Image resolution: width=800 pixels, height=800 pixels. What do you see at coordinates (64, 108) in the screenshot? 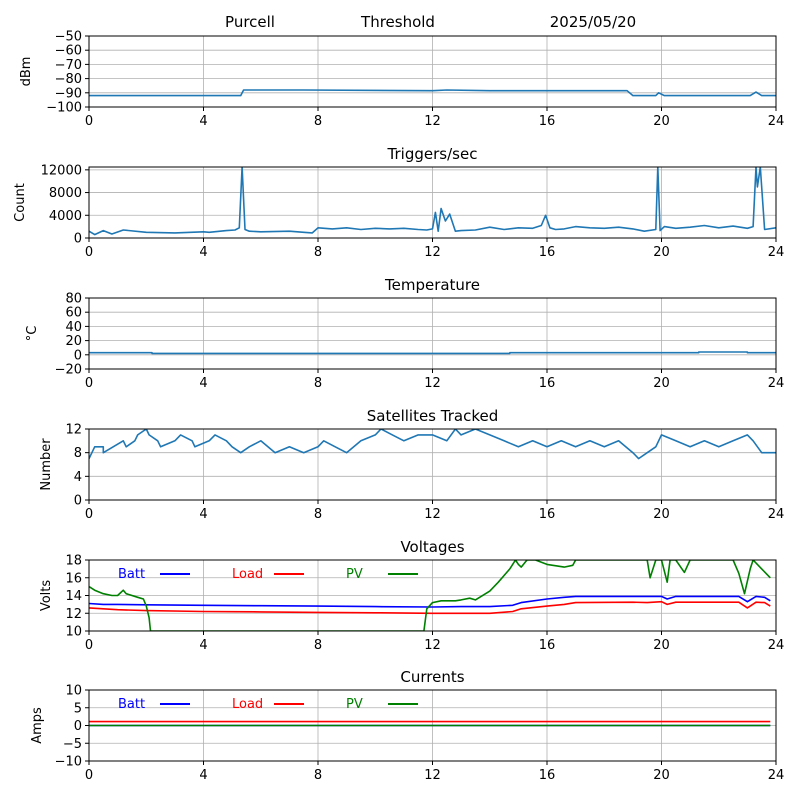
I see `y-tick-label: −100` at bounding box center [64, 108].